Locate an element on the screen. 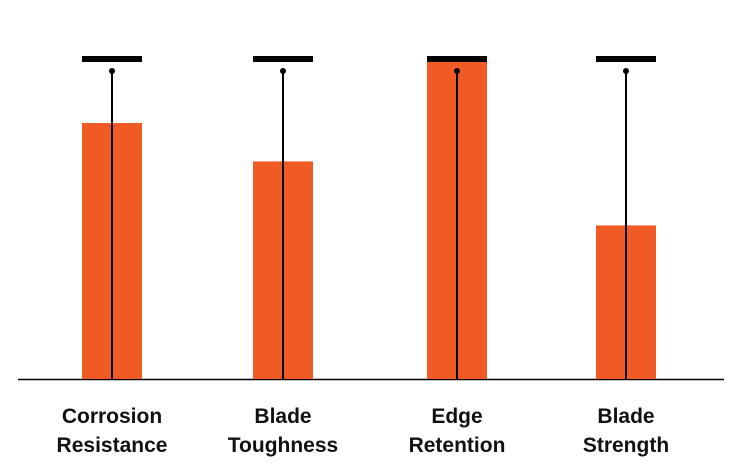  category-label: Retention is located at coordinates (457, 445).